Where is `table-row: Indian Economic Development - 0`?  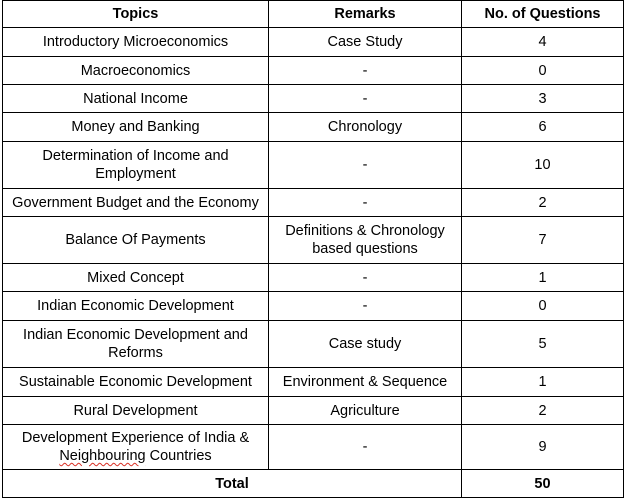 table-row: Indian Economic Development - 0 is located at coordinates (313, 306).